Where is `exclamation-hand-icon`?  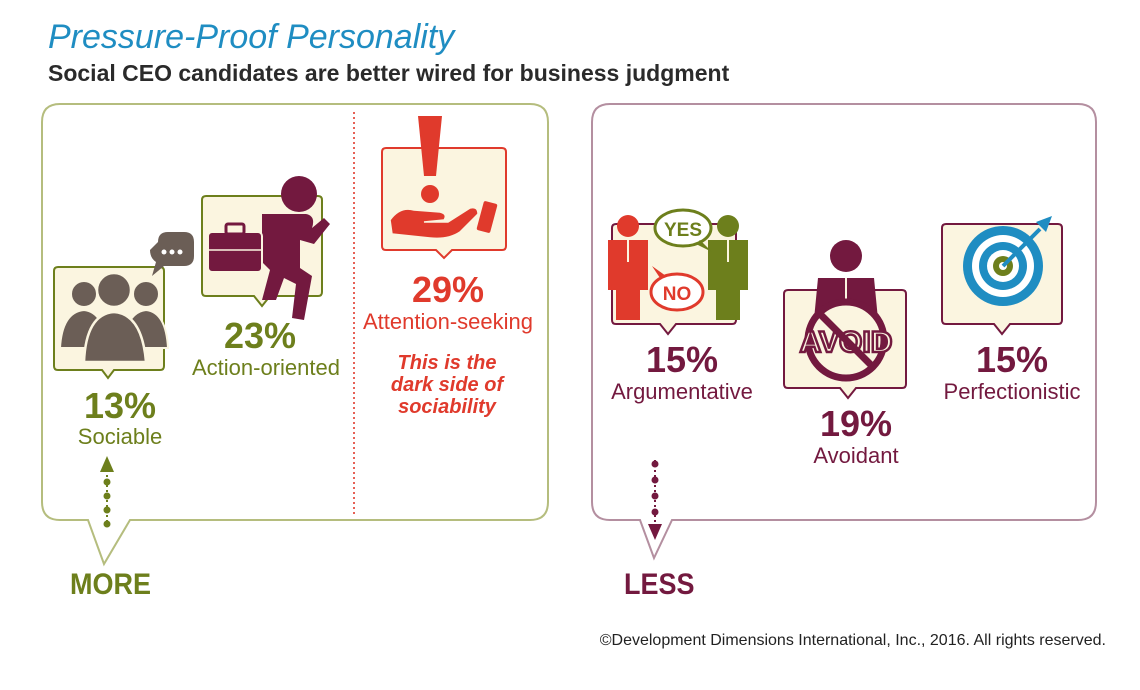
exclamation-hand-icon is located at coordinates (444, 188).